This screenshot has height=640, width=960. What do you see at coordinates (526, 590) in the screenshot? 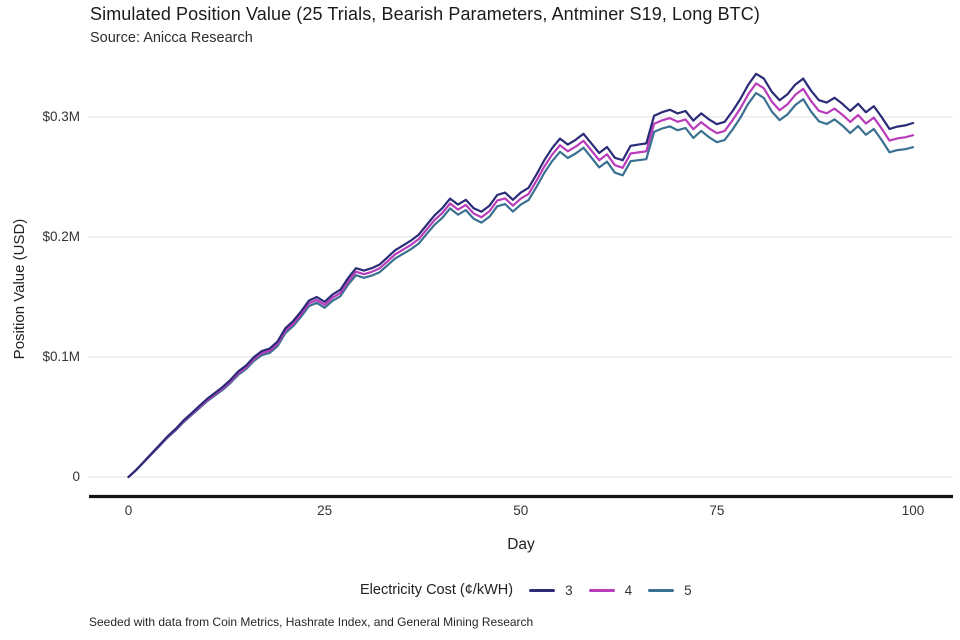
I see `legend: Electricity Cost (¢/kWH) 3 4 5` at bounding box center [526, 590].